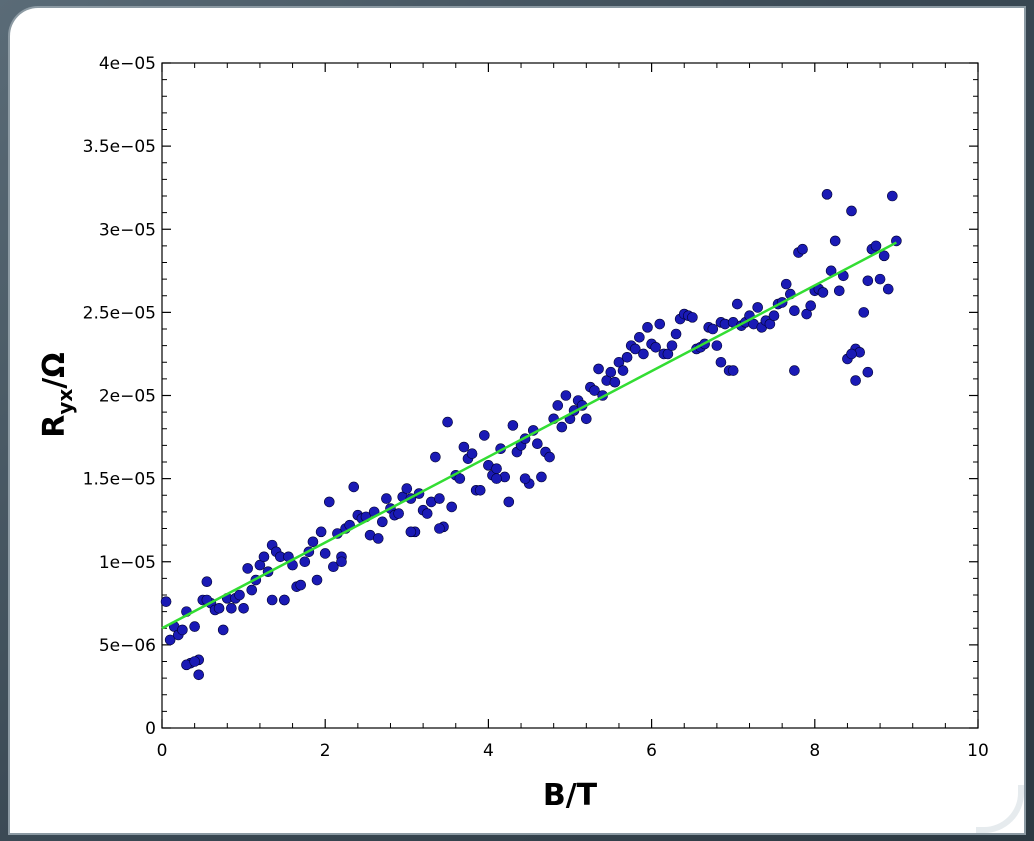 This screenshot has height=841, width=1034. I want to click on y-tick-label: 1e−05, so click(127, 563).